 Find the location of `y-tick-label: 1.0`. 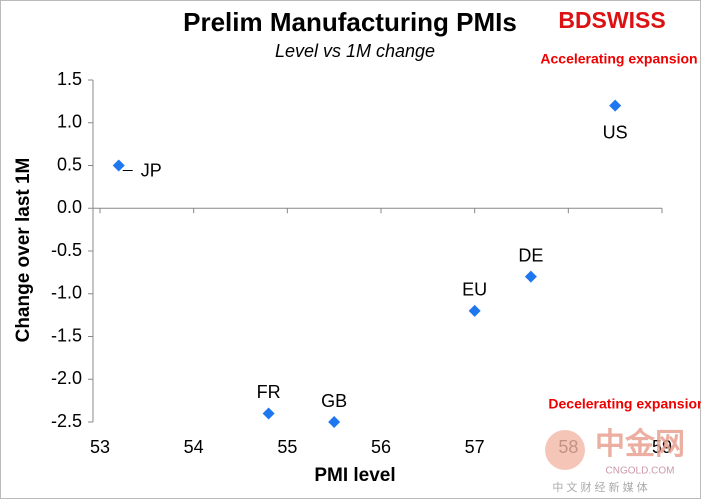

y-tick-label: 1.0 is located at coordinates (69, 122).